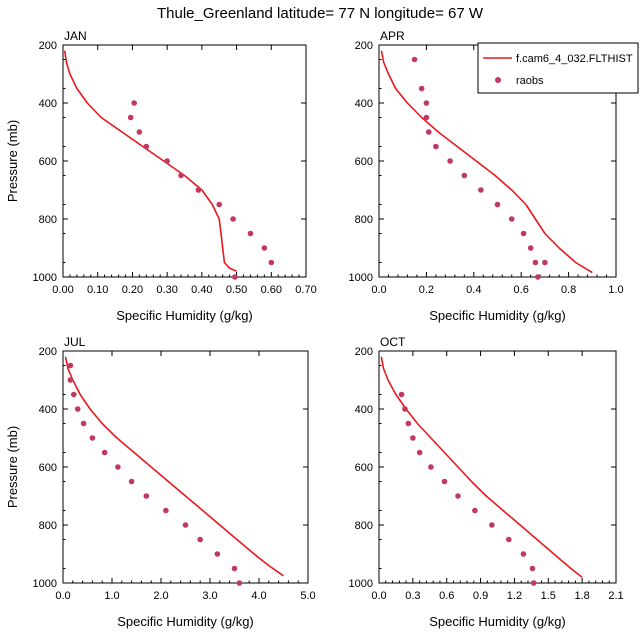  Describe the element at coordinates (574, 59) in the screenshot. I see `legend-model-label: f.cam6_4_032.FLTHIST` at that location.